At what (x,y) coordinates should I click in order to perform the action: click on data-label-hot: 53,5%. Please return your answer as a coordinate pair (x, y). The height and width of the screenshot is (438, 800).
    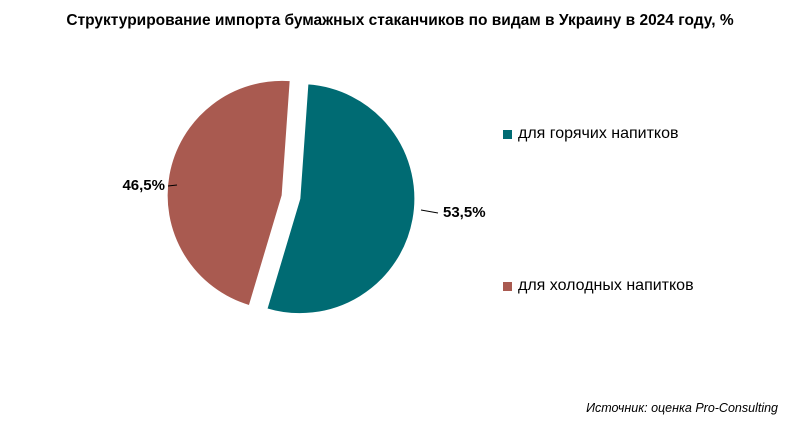
    Looking at the image, I should click on (464, 212).